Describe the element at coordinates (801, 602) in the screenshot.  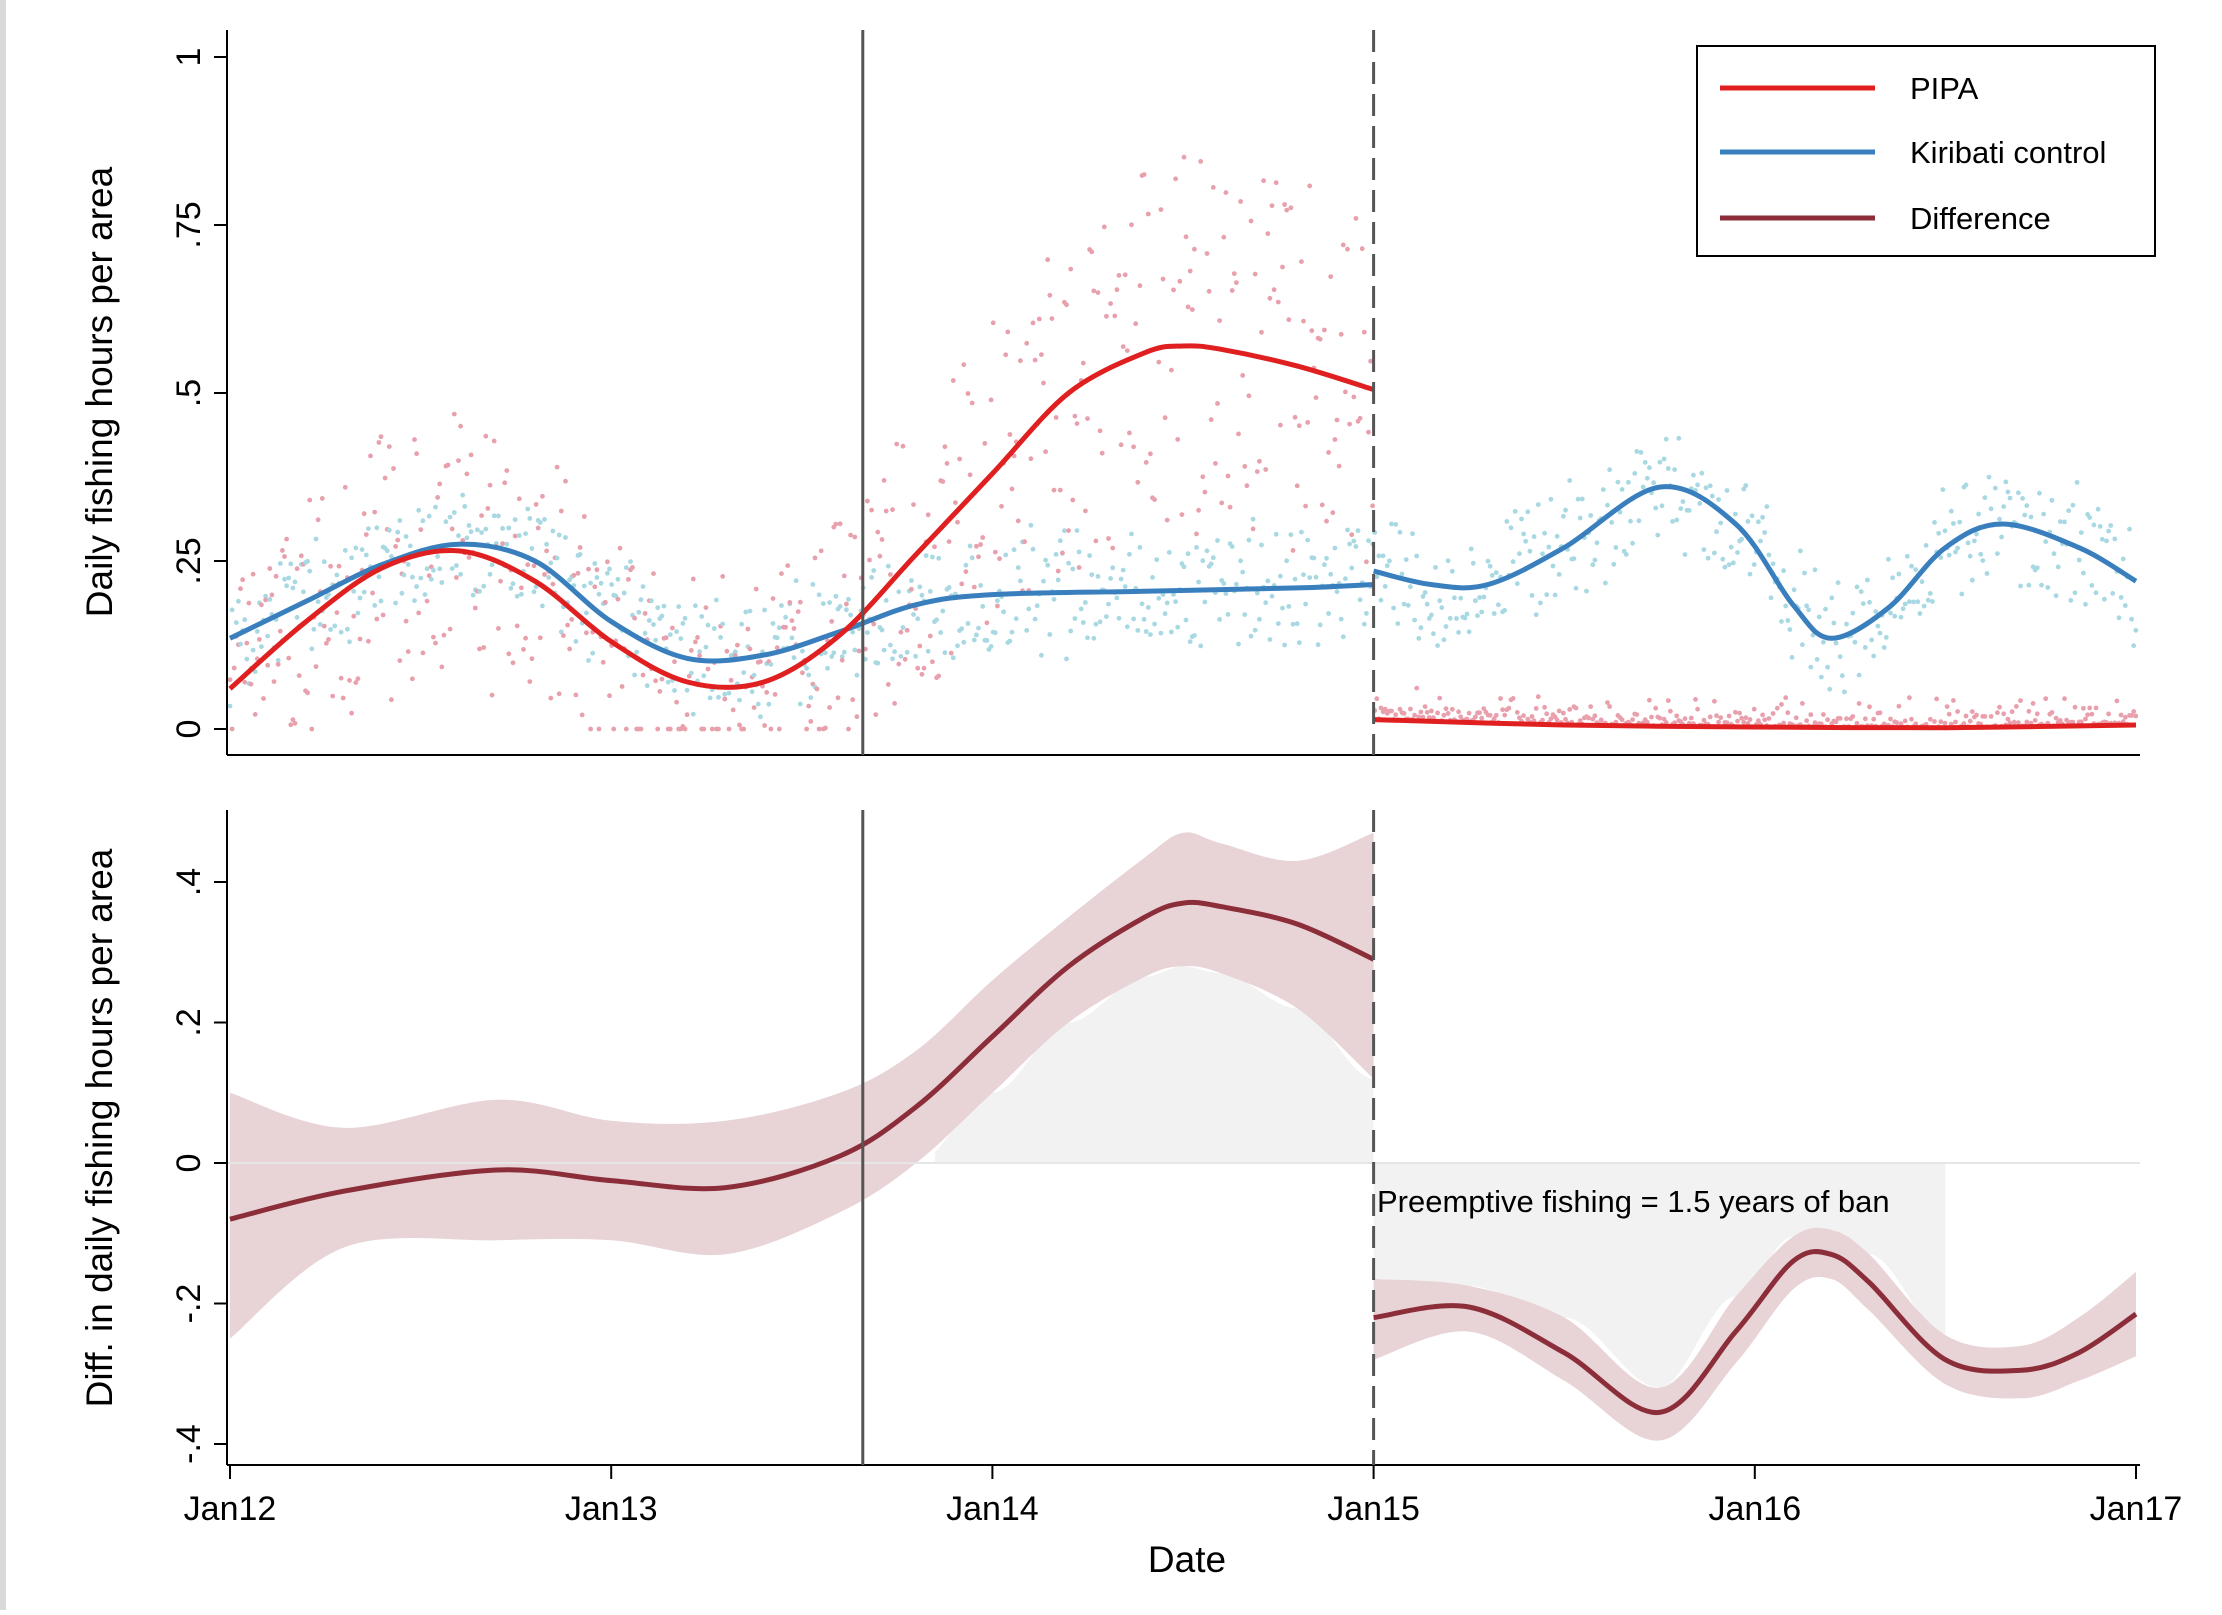
I see `kiribati-fit-line-pre` at that location.